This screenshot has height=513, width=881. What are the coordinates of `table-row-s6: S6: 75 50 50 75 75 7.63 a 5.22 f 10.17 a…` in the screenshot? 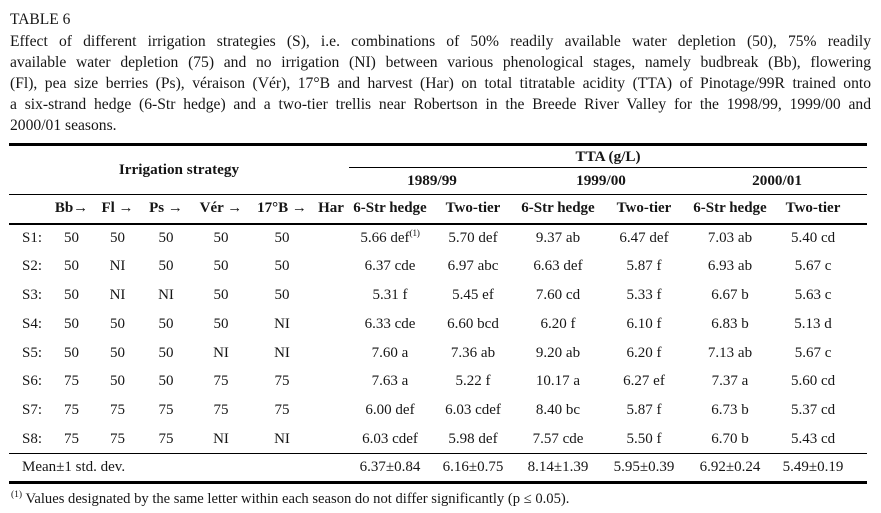 It's located at (438, 381).